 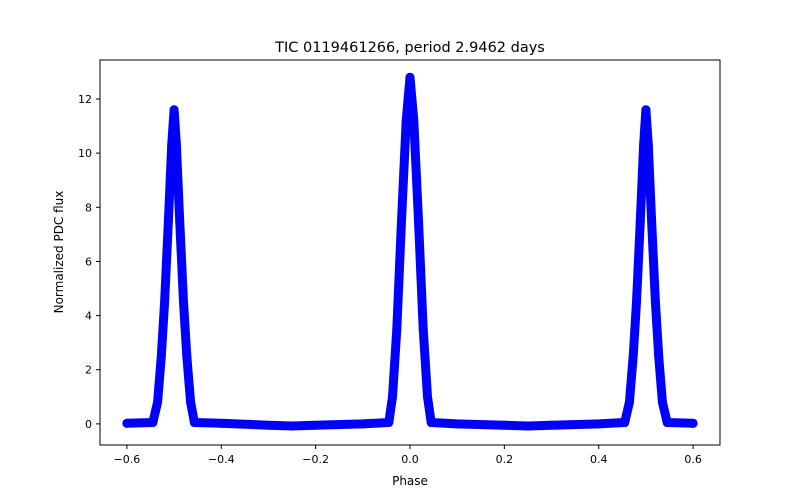 I want to click on y-tick-label: 0, so click(x=88, y=424).